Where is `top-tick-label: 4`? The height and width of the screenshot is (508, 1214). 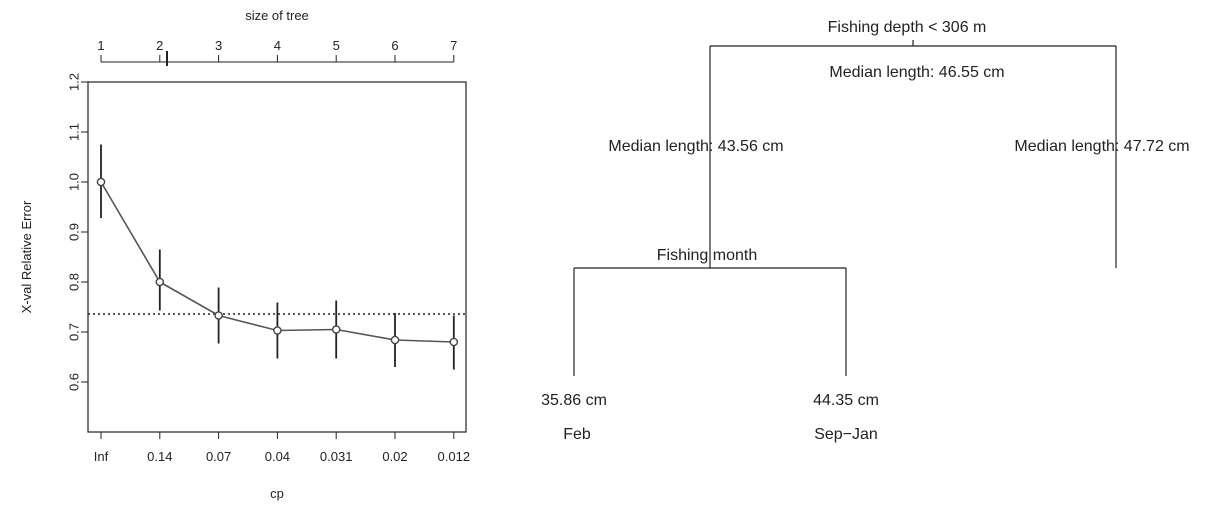
top-tick-label: 4 is located at coordinates (277, 45).